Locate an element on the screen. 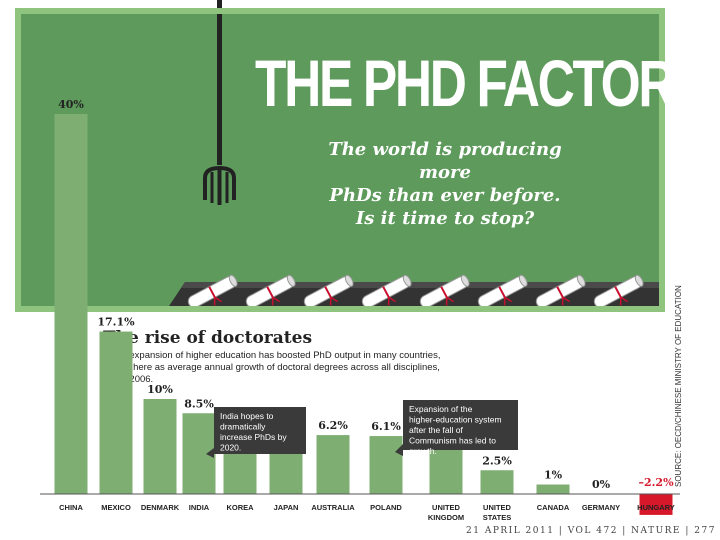 The image size is (720, 540). category-label: AUSTRALIA is located at coordinates (333, 507).